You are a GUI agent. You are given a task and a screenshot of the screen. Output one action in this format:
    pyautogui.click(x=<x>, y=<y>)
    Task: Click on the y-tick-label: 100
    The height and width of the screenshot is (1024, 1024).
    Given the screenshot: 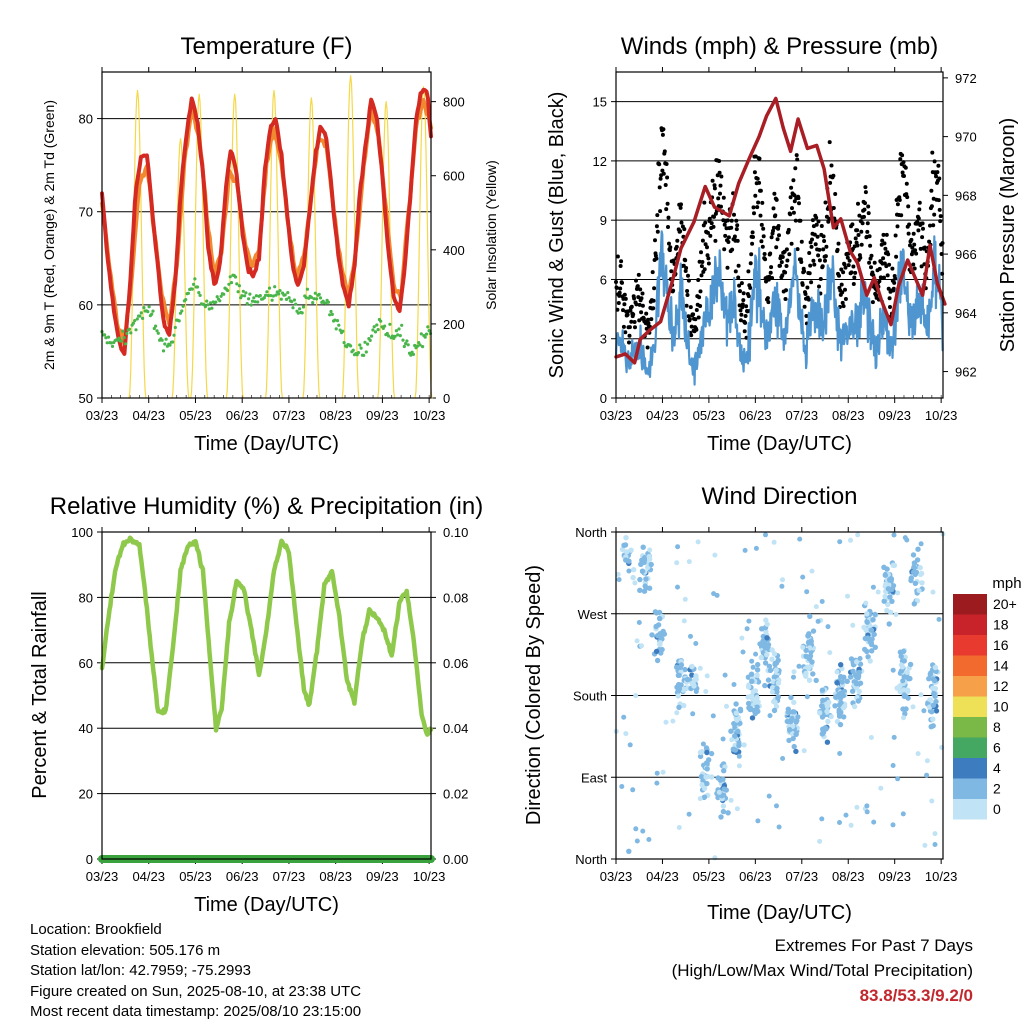 What is the action you would take?
    pyautogui.click(x=82, y=532)
    